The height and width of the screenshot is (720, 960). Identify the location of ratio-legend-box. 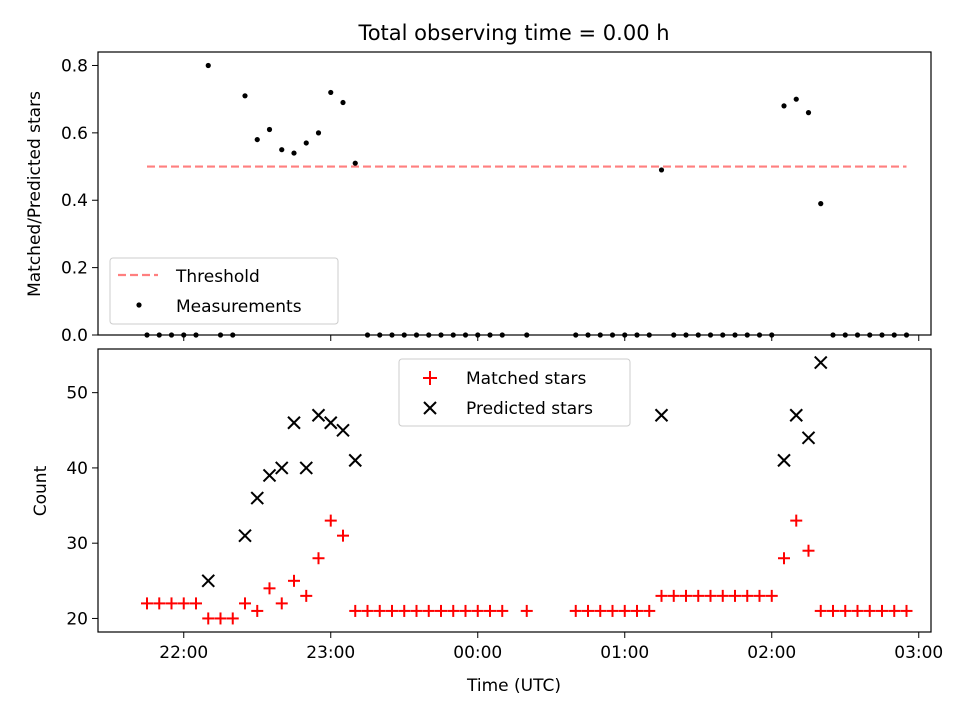
(224, 291).